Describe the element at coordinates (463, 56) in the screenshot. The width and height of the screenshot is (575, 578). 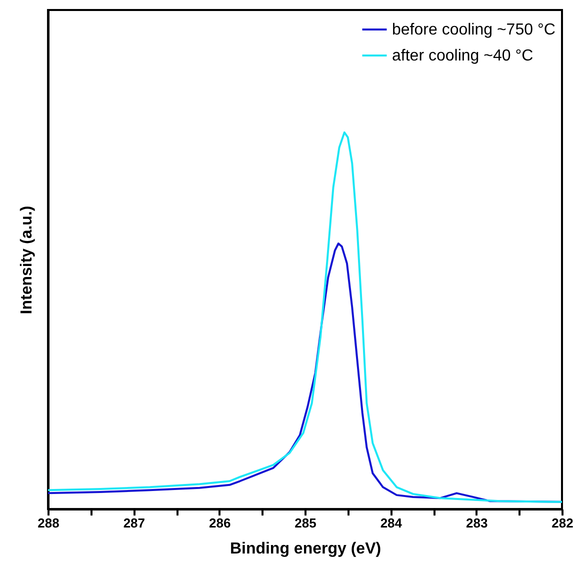
I see `legend-label: after cooling ~40 °C` at that location.